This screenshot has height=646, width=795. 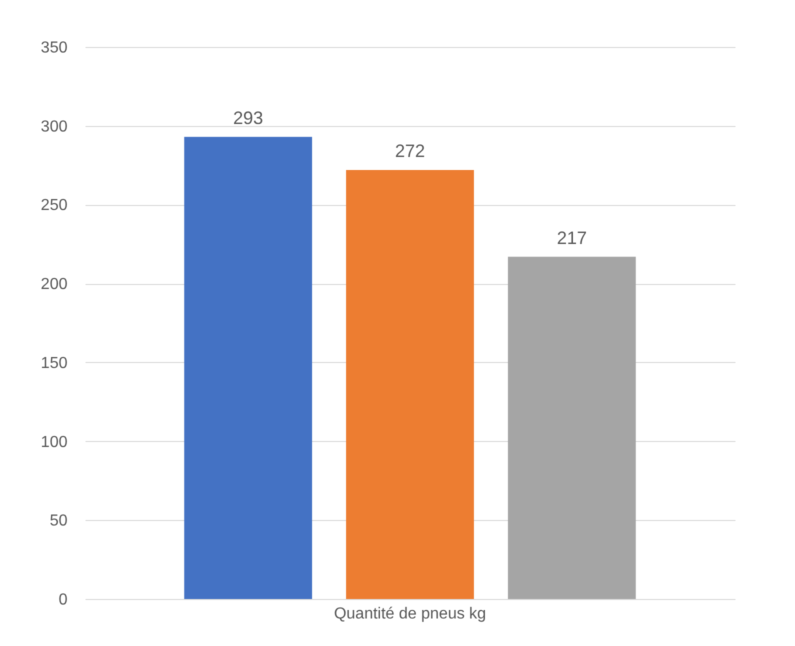 I want to click on y-tick-label: 50, so click(x=59, y=521).